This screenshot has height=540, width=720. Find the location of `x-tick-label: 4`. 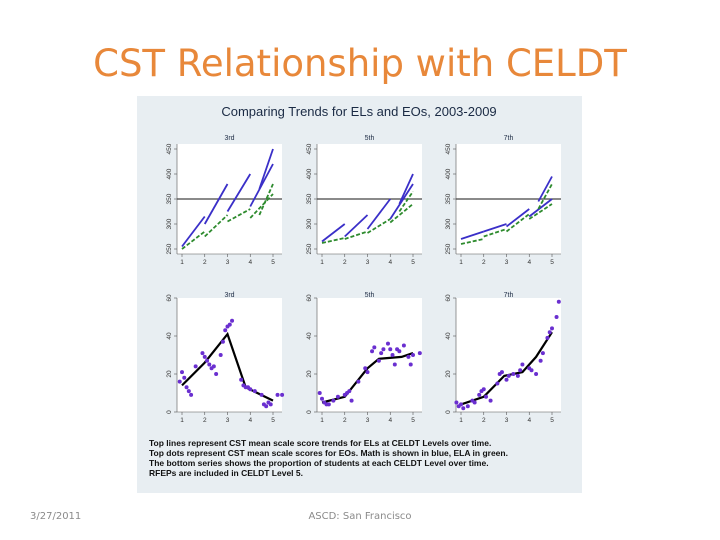

x-tick-label: 4 is located at coordinates (390, 420).